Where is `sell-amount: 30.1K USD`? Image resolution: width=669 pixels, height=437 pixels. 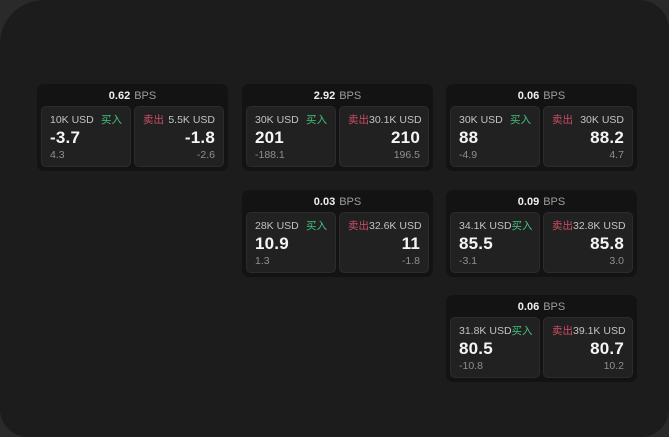
sell-amount: 30.1K USD is located at coordinates (395, 120).